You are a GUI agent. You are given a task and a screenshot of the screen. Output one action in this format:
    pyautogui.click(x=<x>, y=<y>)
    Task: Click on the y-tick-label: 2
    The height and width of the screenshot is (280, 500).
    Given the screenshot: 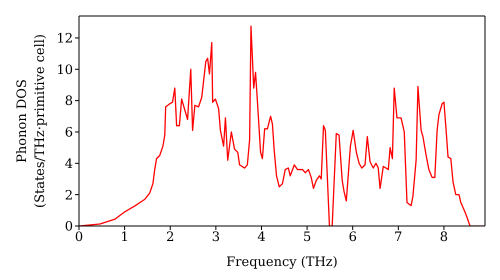 What is the action you would take?
    pyautogui.click(x=68, y=196)
    